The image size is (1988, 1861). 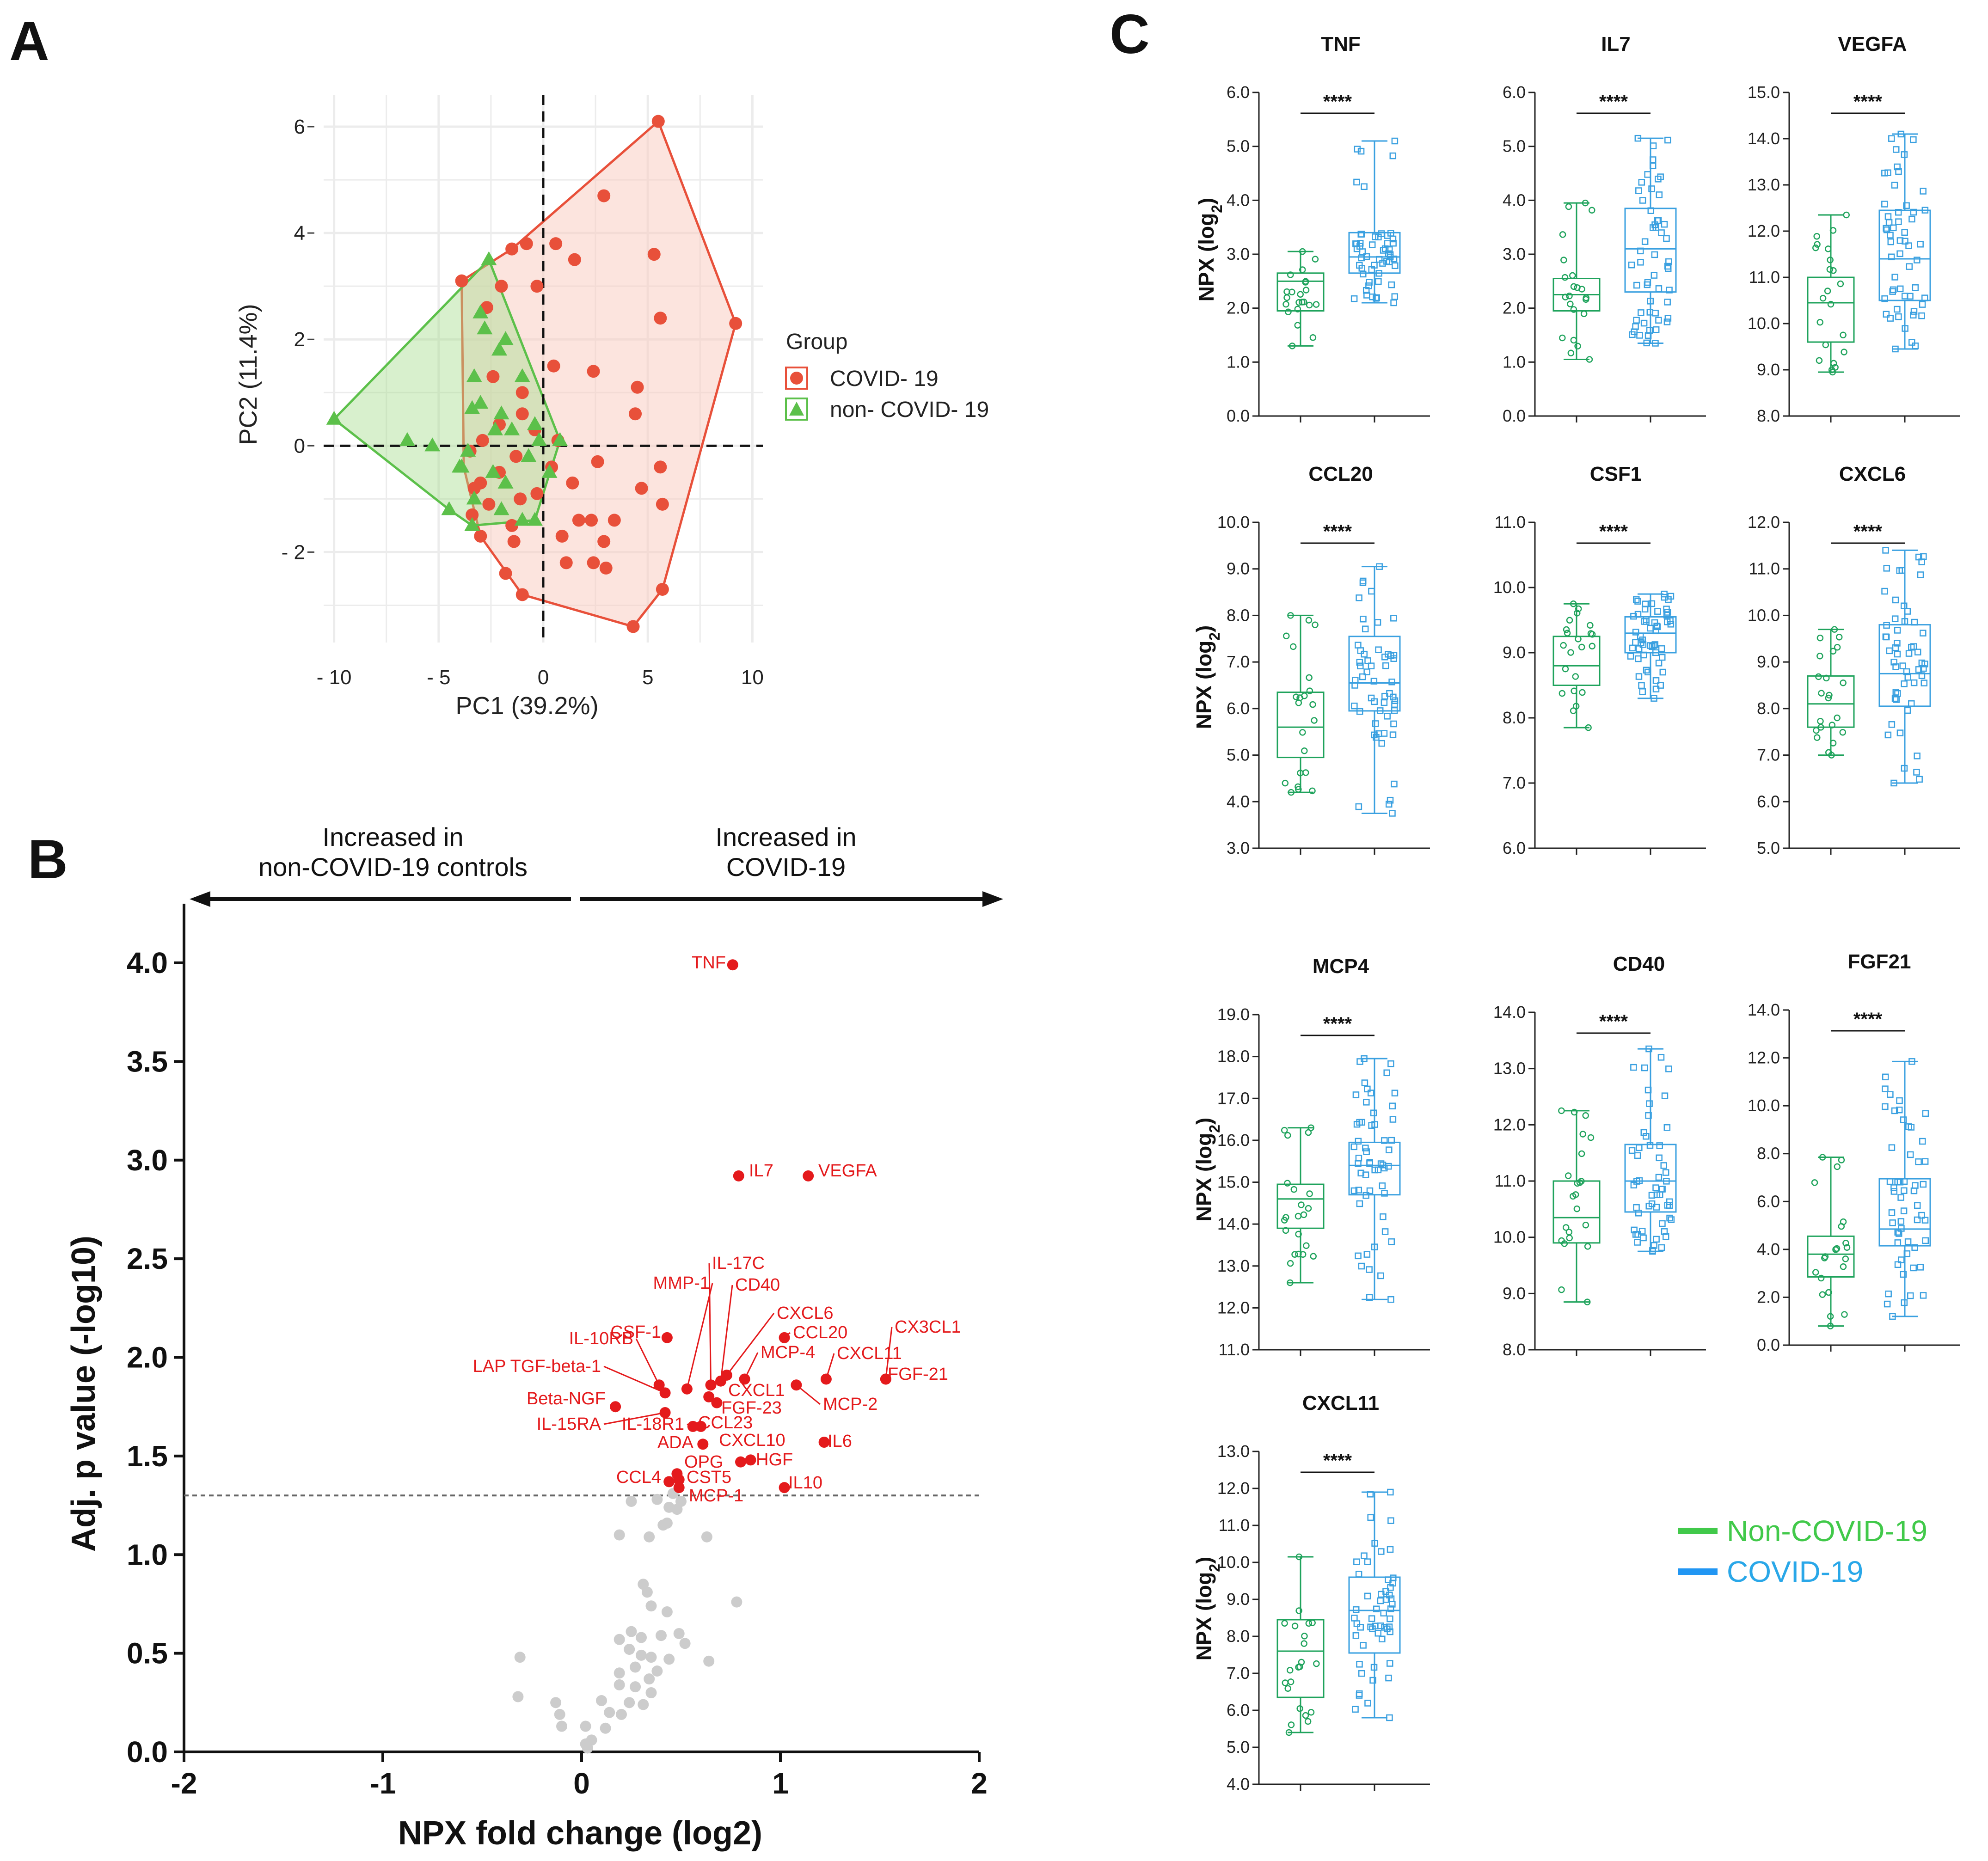 I want to click on boxplot-title: CXCL11, so click(x=1340, y=1403).